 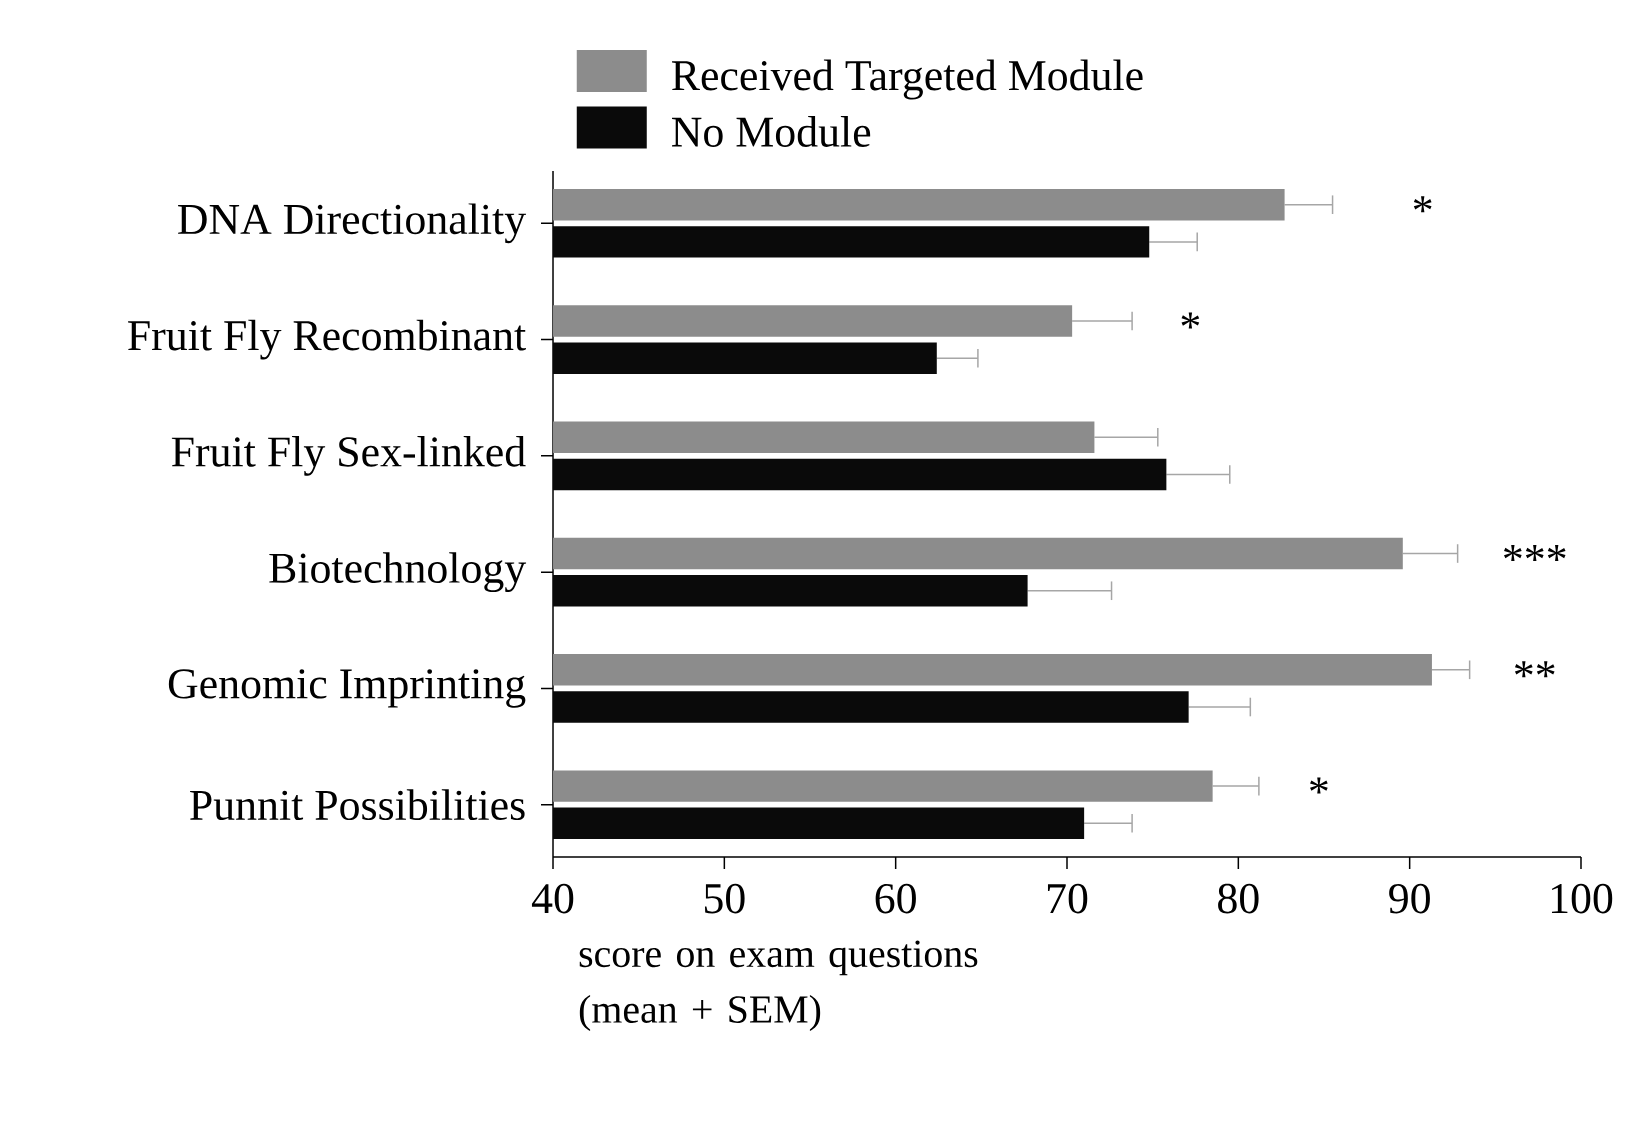 What do you see at coordinates (778, 986) in the screenshot?
I see `x-axis-title: score on exam questions (mean + SEM)` at bounding box center [778, 986].